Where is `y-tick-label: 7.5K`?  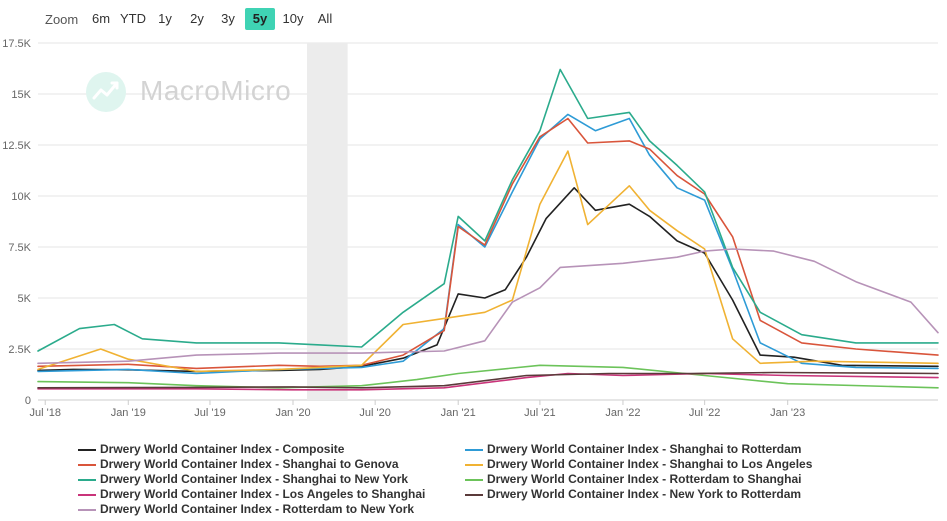
y-tick-label: 7.5K is located at coordinates (19, 248).